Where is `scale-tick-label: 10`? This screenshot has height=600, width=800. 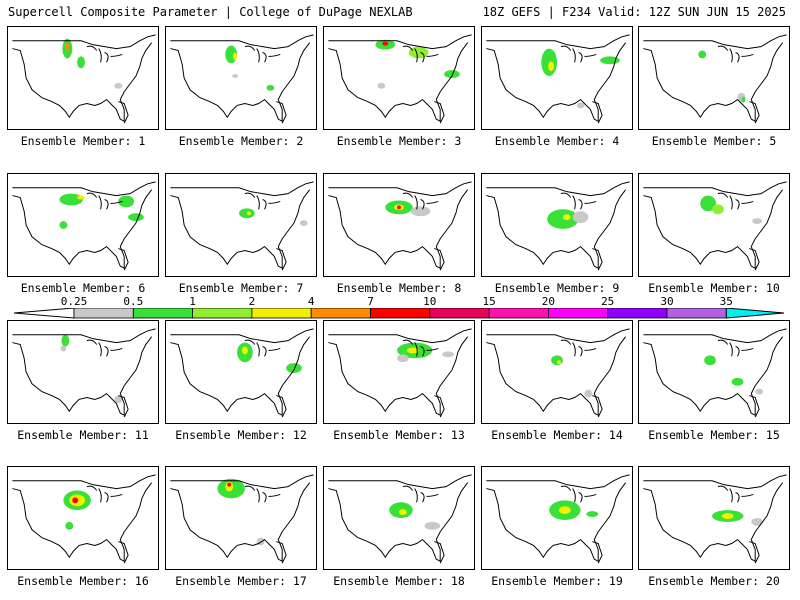 scale-tick-label: 10 is located at coordinates (430, 301).